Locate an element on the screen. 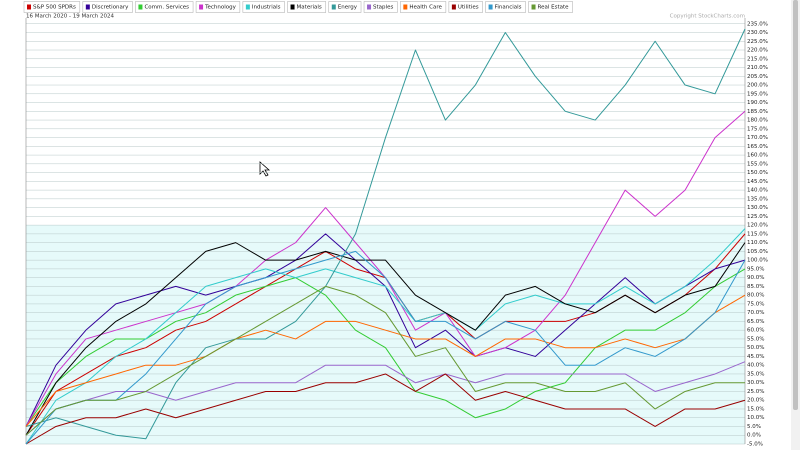 This screenshot has height=455, width=800. legend-label: Health Care is located at coordinates (425, 8).